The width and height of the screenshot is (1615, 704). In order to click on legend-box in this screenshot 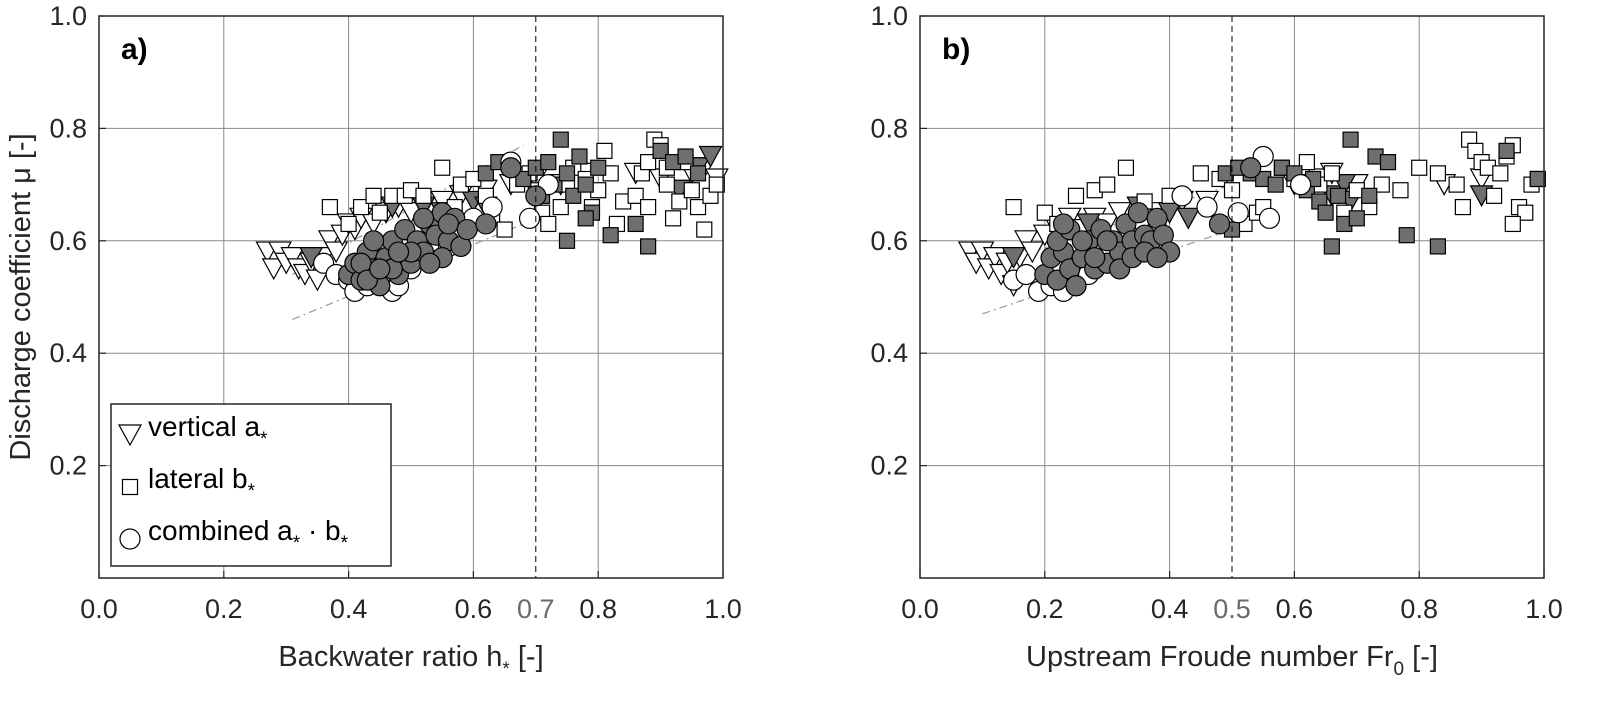, I will do `click(251, 485)`.